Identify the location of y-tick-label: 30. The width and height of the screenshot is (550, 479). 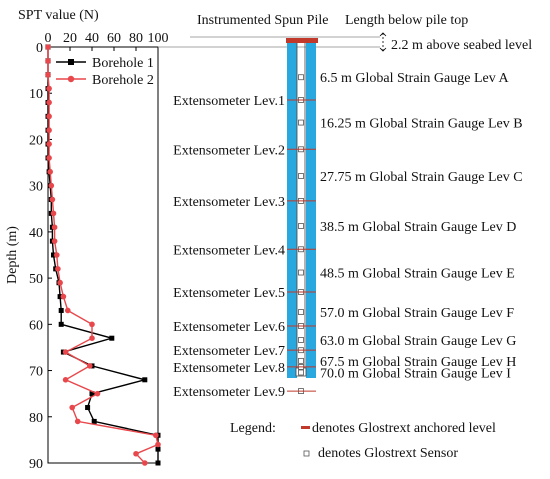
(36, 187).